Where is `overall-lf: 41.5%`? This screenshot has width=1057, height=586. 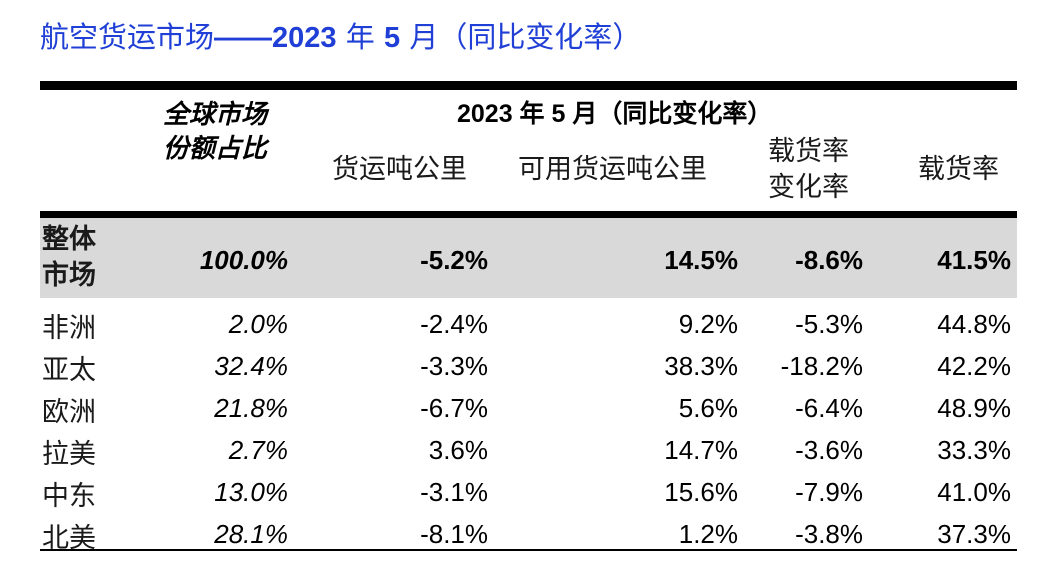
overall-lf: 41.5% is located at coordinates (974, 260).